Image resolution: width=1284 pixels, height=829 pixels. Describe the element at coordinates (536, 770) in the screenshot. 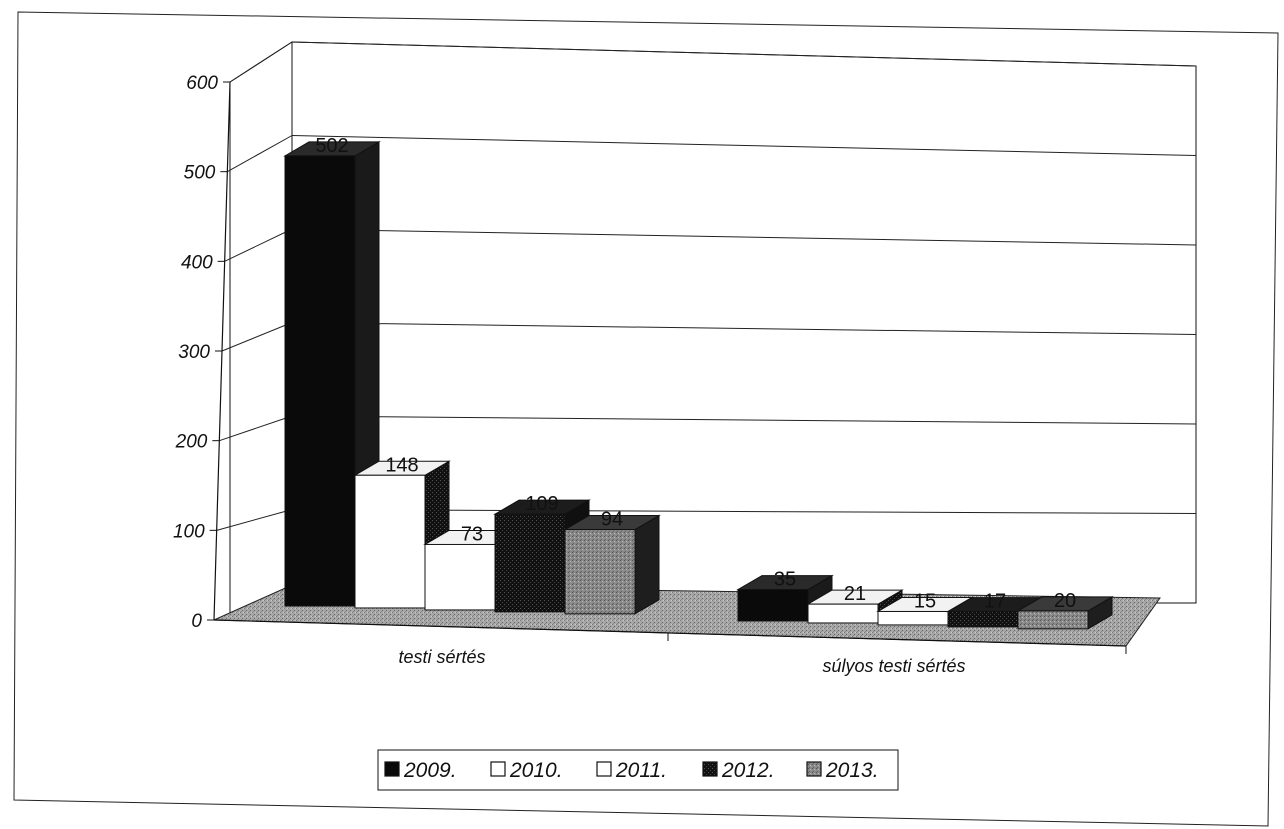

I see `legend-label: 2010.` at that location.